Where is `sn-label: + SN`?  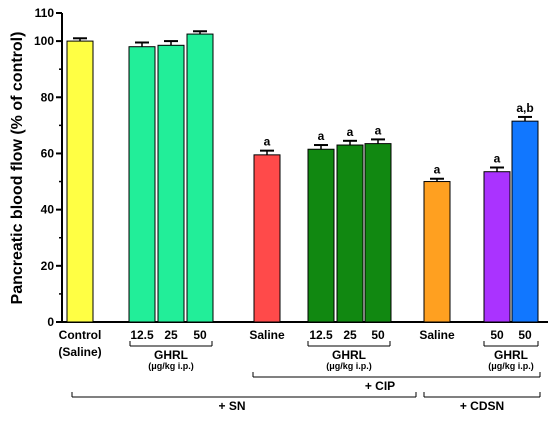 sn-label: + SN is located at coordinates (231, 406).